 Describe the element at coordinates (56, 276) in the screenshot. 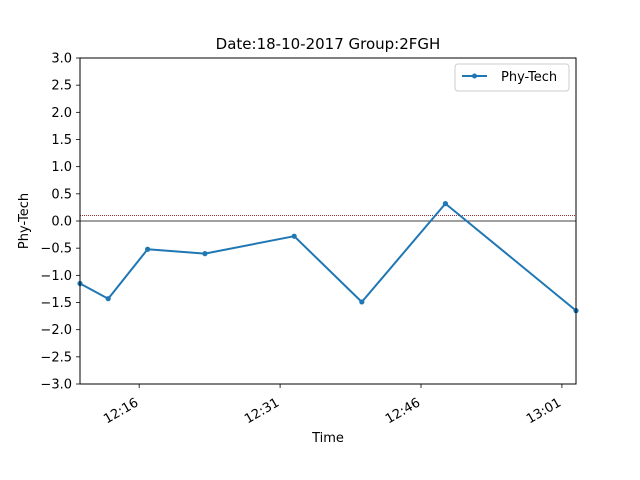

I see `y-tick-label: −1.0` at that location.